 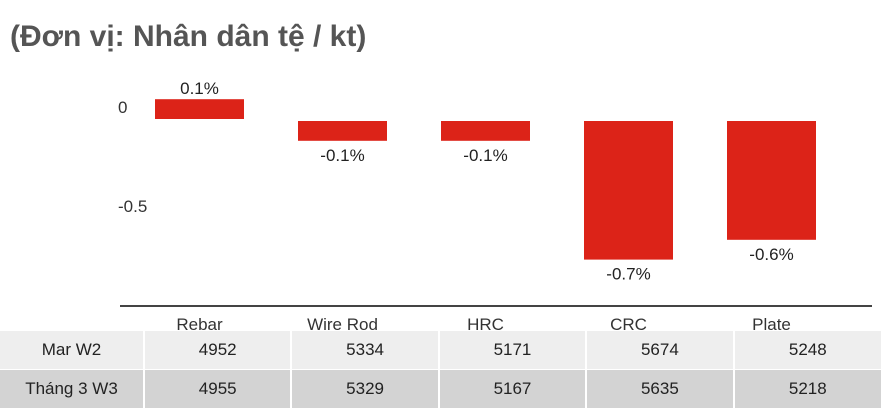 What do you see at coordinates (342, 324) in the screenshot?
I see `x-tick-label: Wire Rod` at bounding box center [342, 324].